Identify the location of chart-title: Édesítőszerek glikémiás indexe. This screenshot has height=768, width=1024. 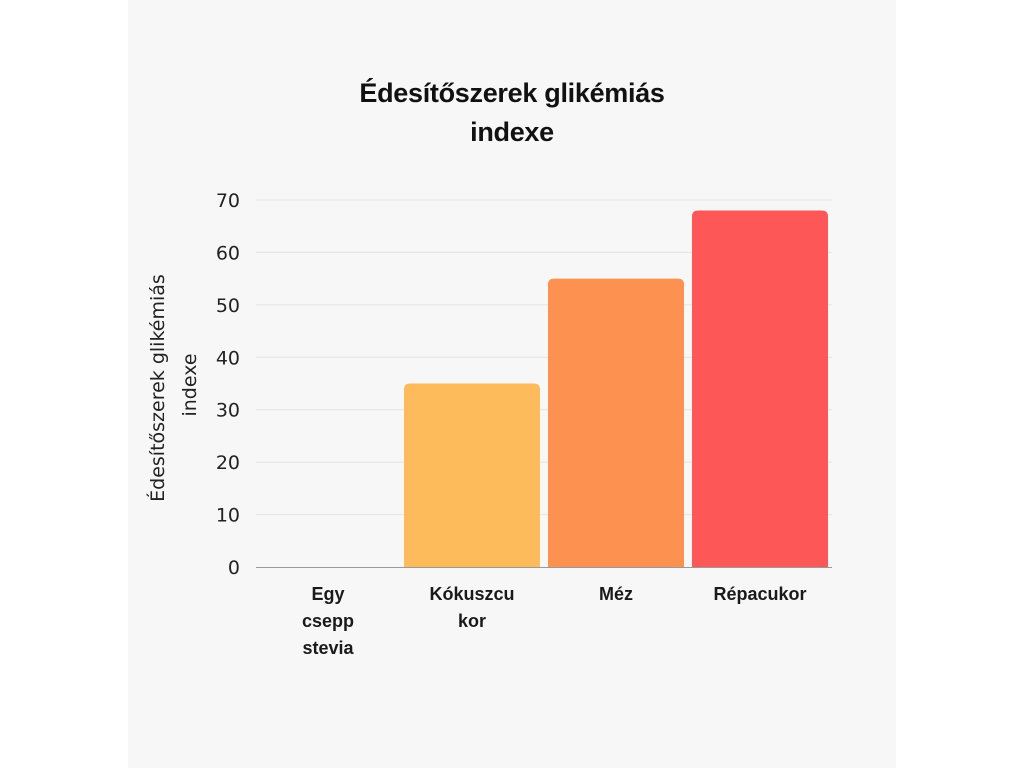
(512, 113).